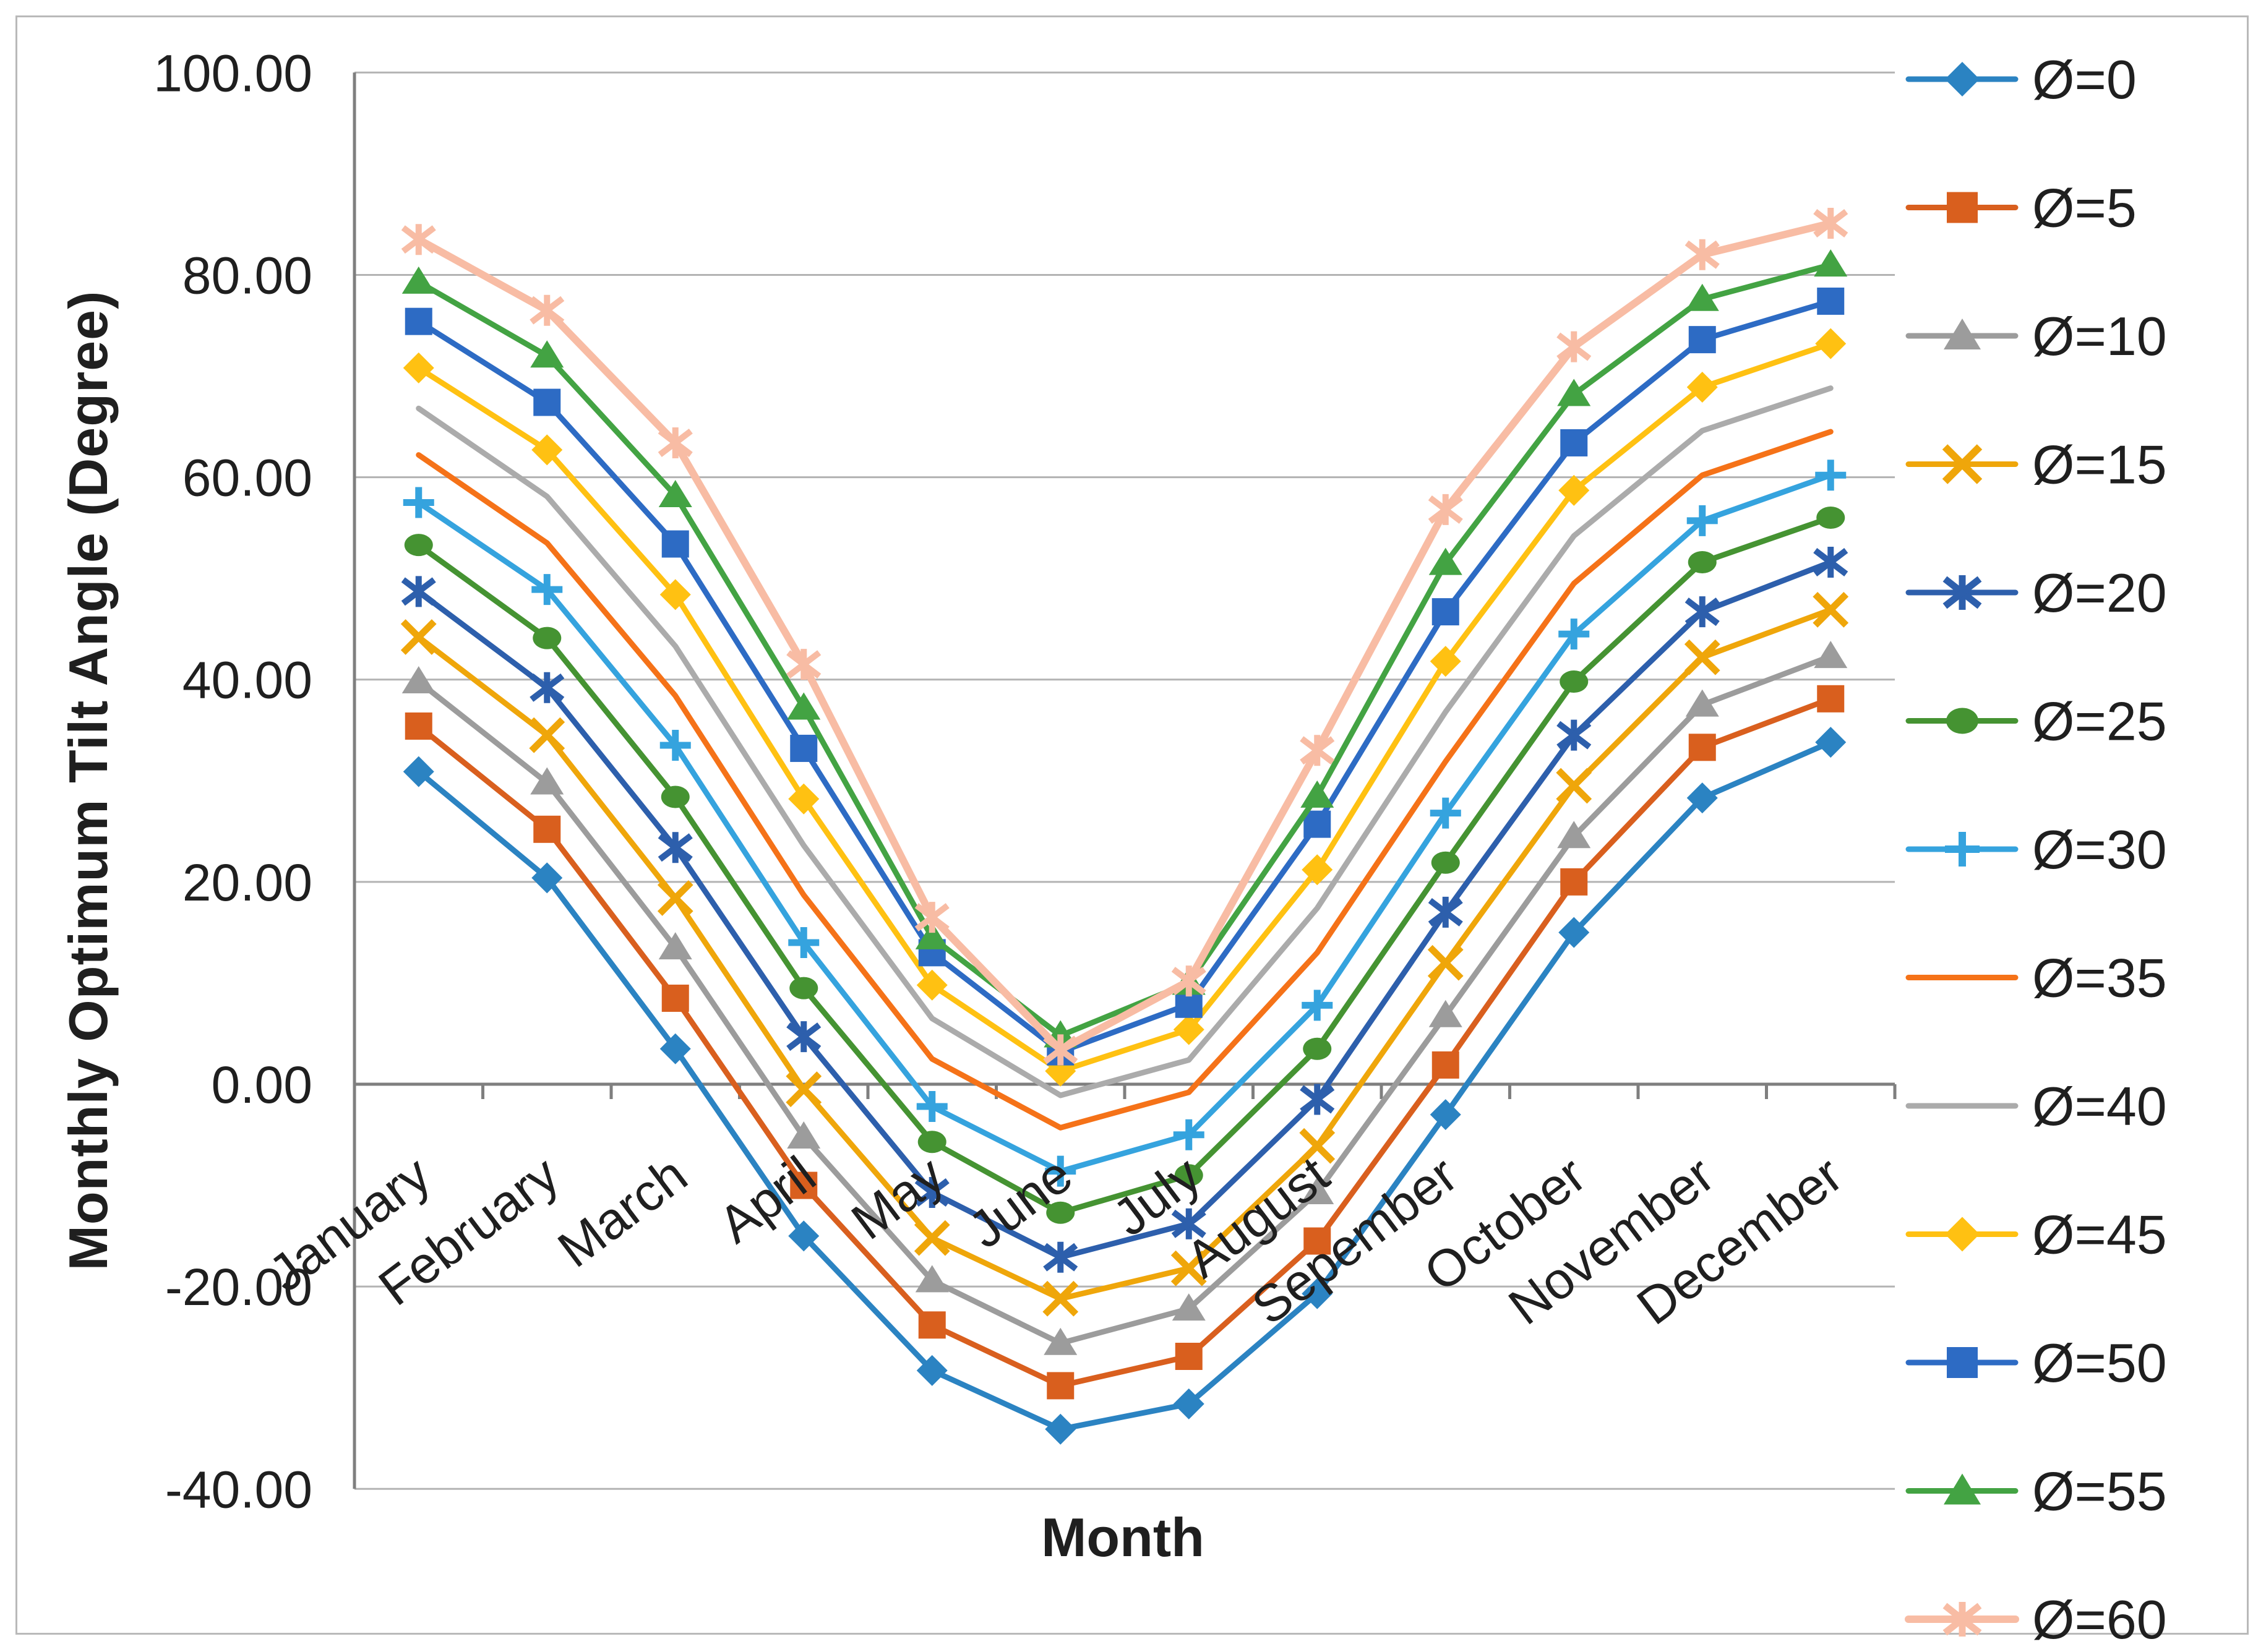  I want to click on legend-label-Ø=45: Ø=45, so click(2099, 1234).